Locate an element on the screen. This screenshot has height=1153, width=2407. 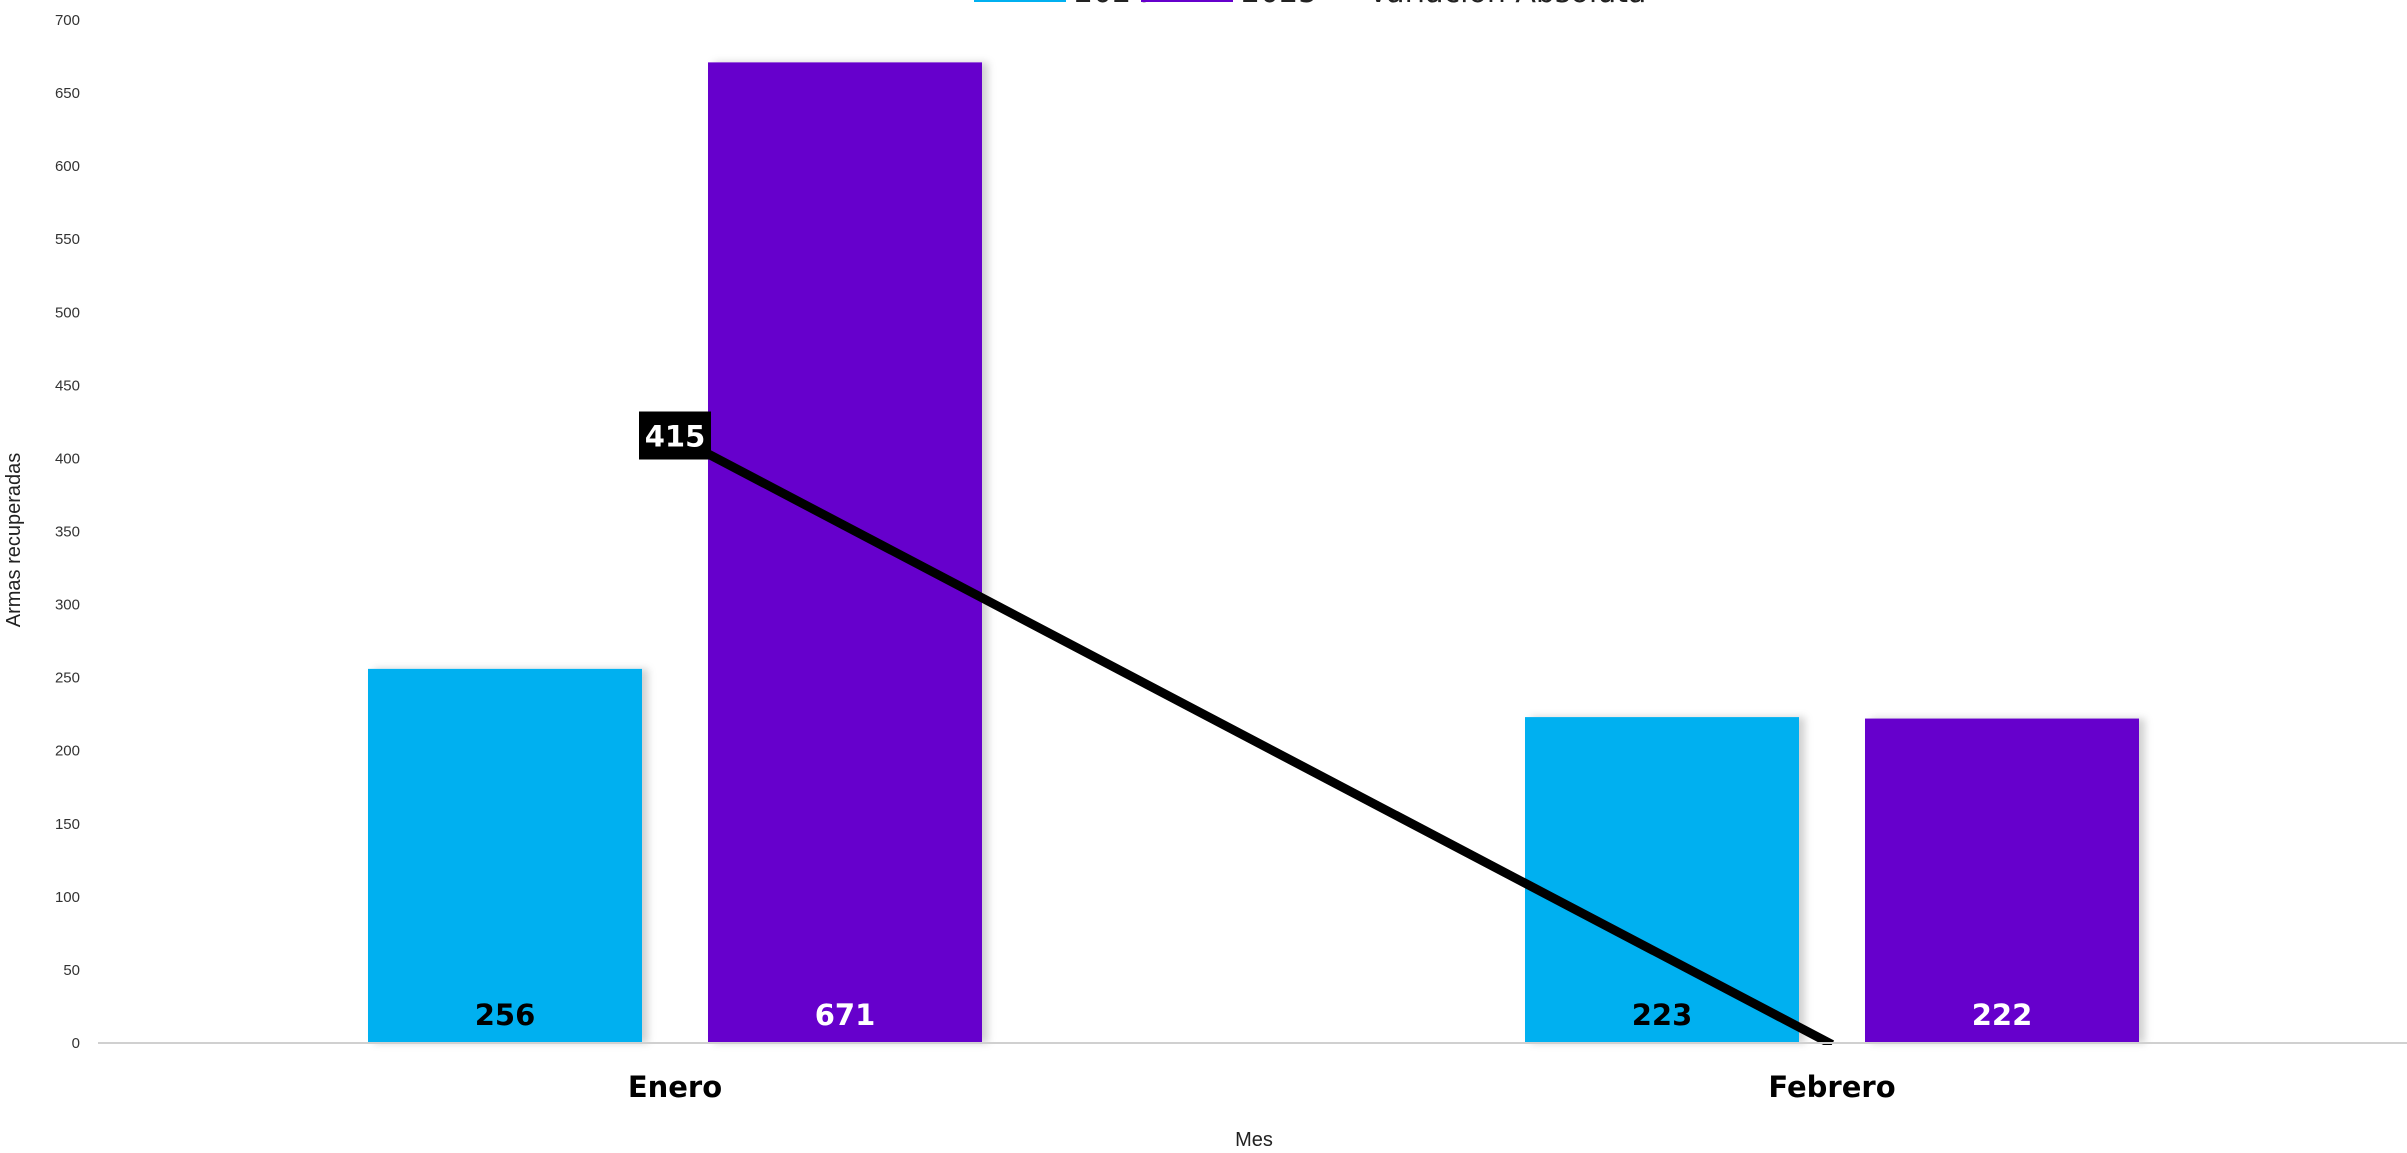
line-value-label: 415 is located at coordinates (675, 437).